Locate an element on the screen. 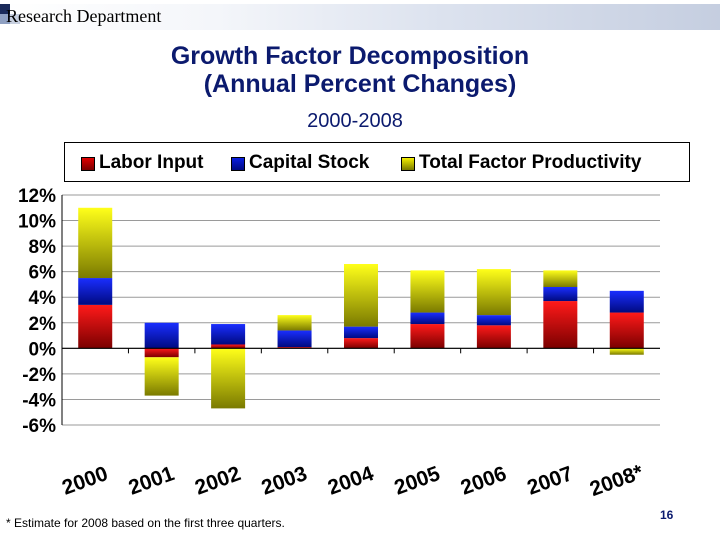 Image resolution: width=720 pixels, height=540 pixels. legend-swatch-tfp is located at coordinates (408, 164).